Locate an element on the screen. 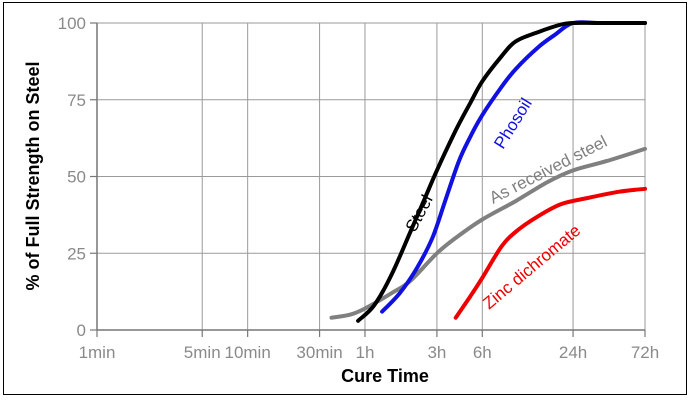 The width and height of the screenshot is (693, 403). x-tick-label: 10min is located at coordinates (247, 352).